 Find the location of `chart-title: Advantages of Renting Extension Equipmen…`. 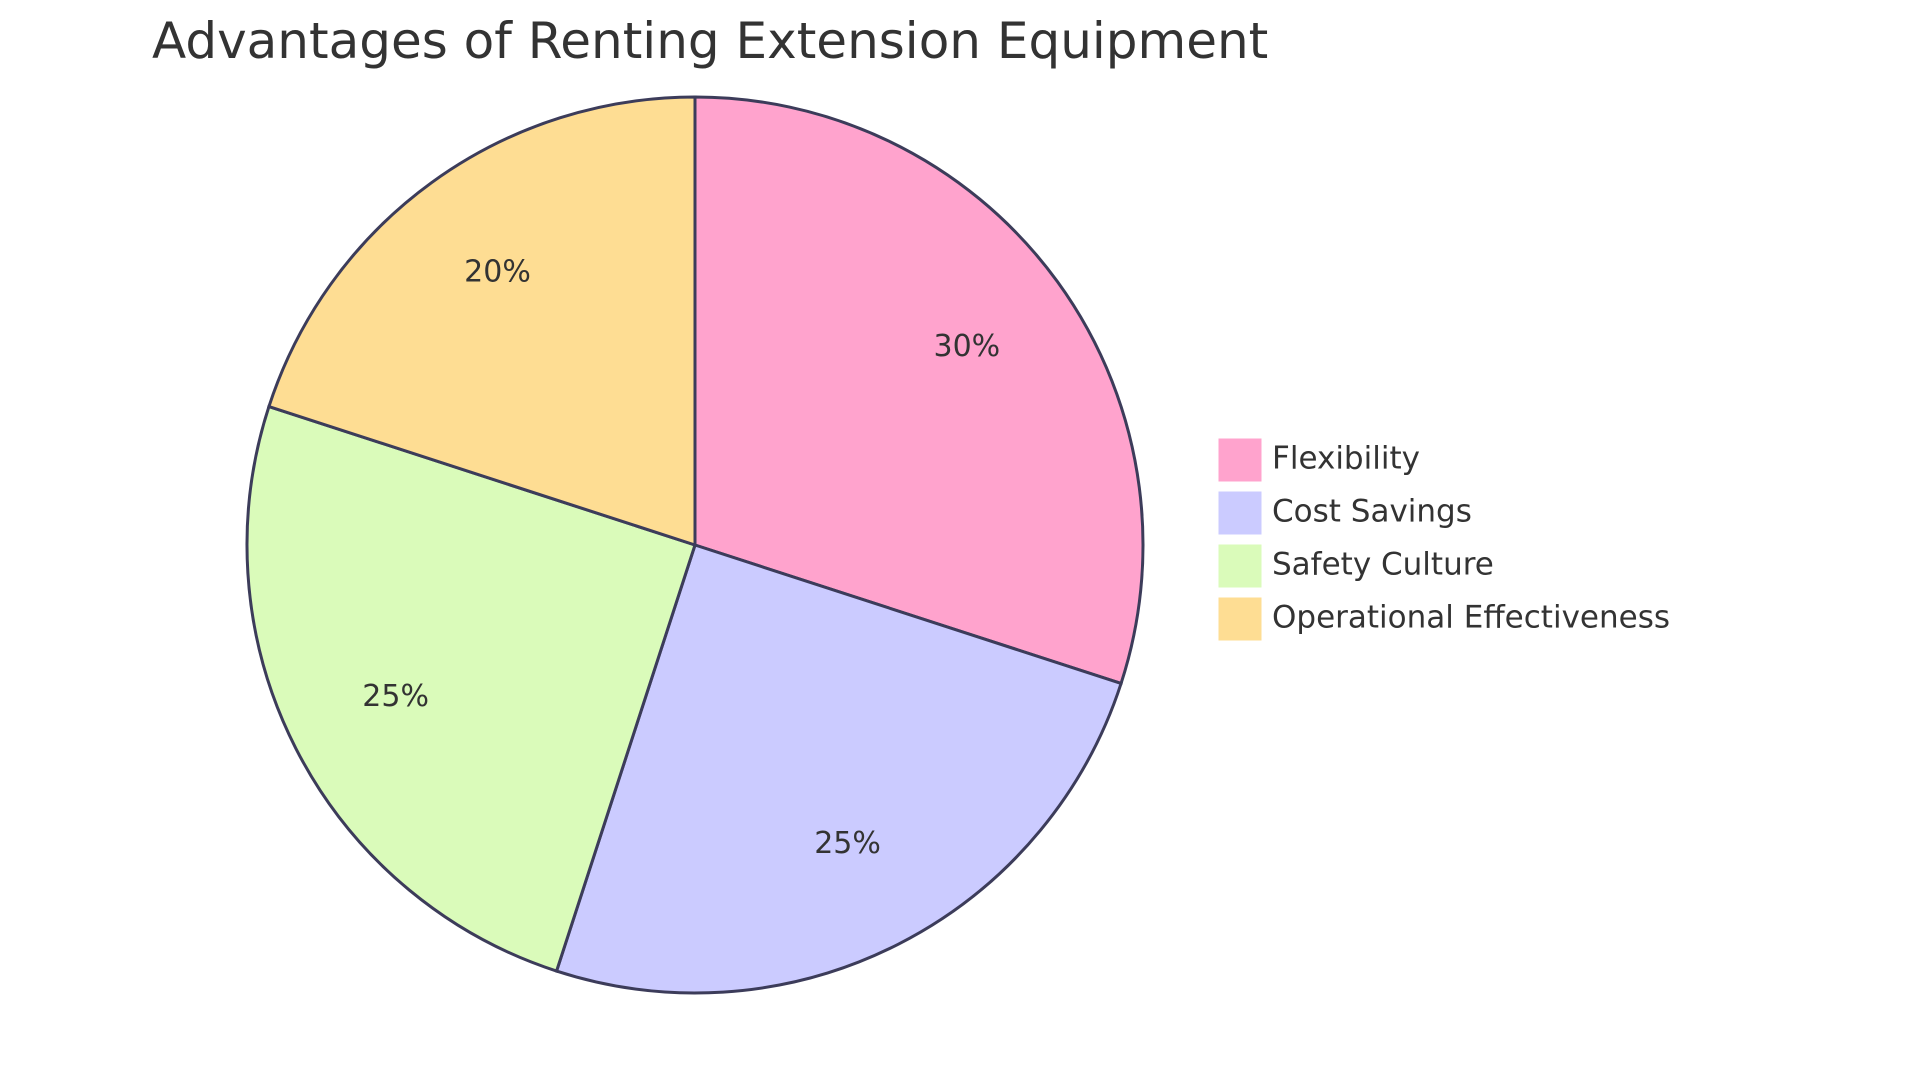

chart-title: Advantages of Renting Extension Equipmen… is located at coordinates (710, 41).